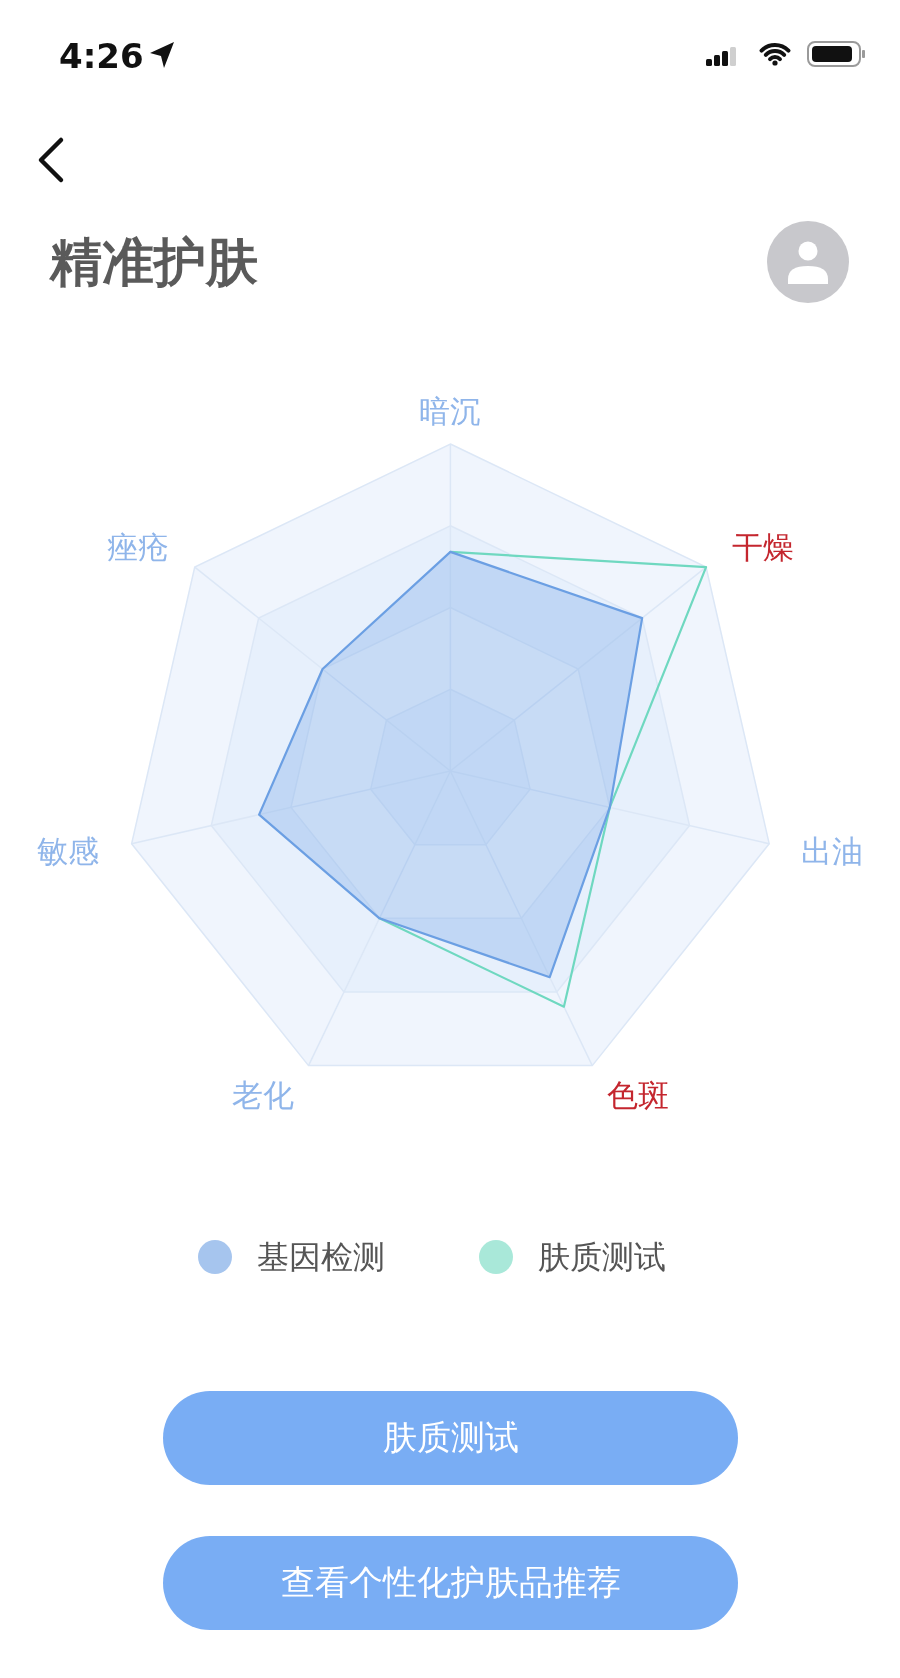 This screenshot has height=1678, width=900. Describe the element at coordinates (450, 1583) in the screenshot. I see `button: 查看个性化护肤品推荐` at that location.